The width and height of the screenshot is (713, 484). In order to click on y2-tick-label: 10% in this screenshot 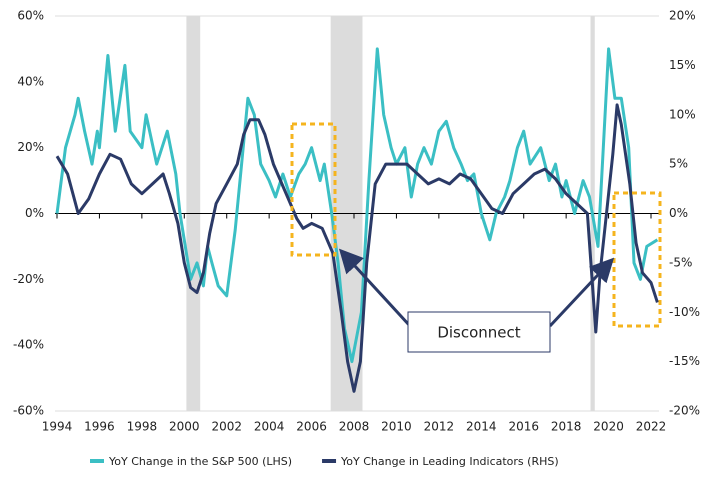, I will do `click(682, 114)`.